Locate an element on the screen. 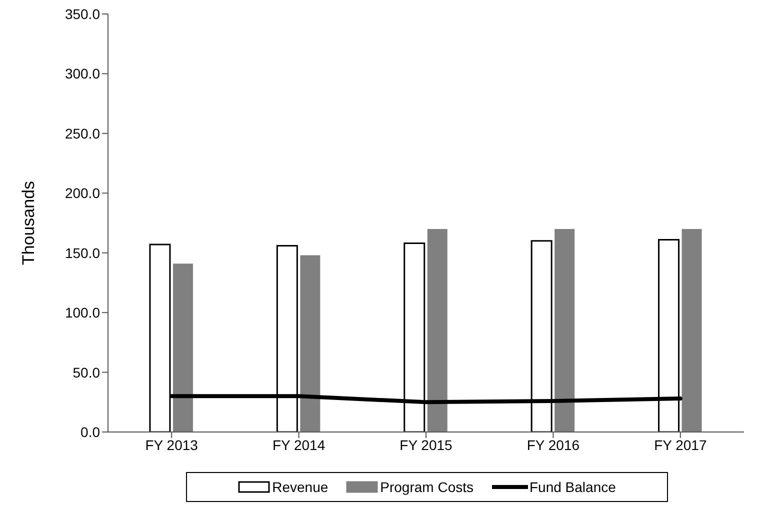  x-tick-label: FY 2014 is located at coordinates (299, 444).